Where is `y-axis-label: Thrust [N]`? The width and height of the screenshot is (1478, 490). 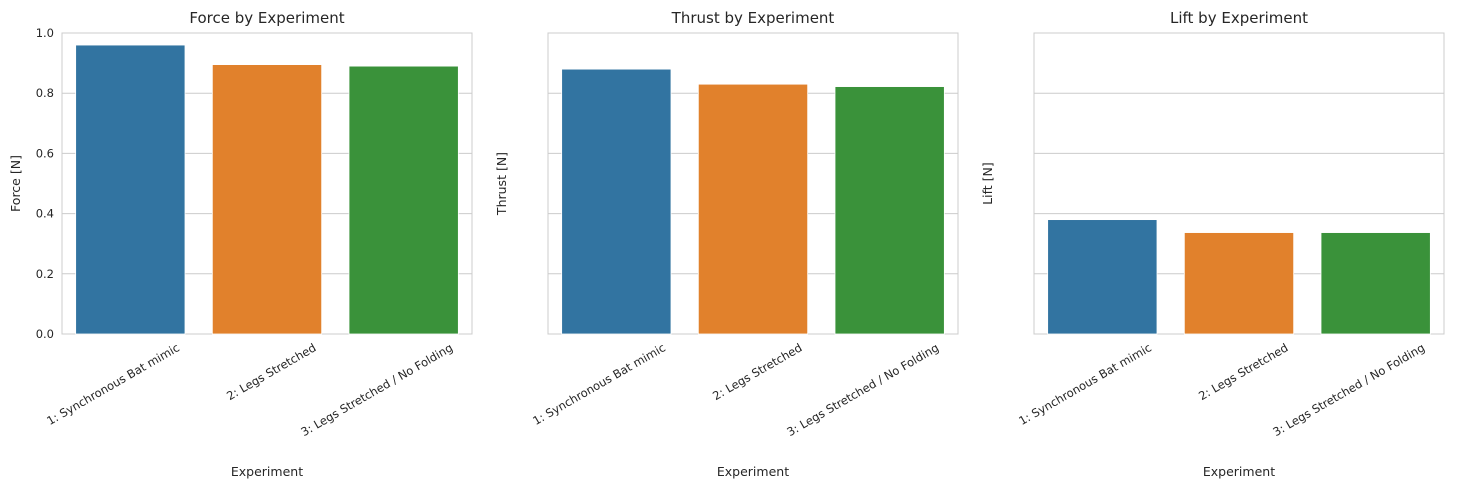 y-axis-label: Thrust [N] is located at coordinates (501, 184).